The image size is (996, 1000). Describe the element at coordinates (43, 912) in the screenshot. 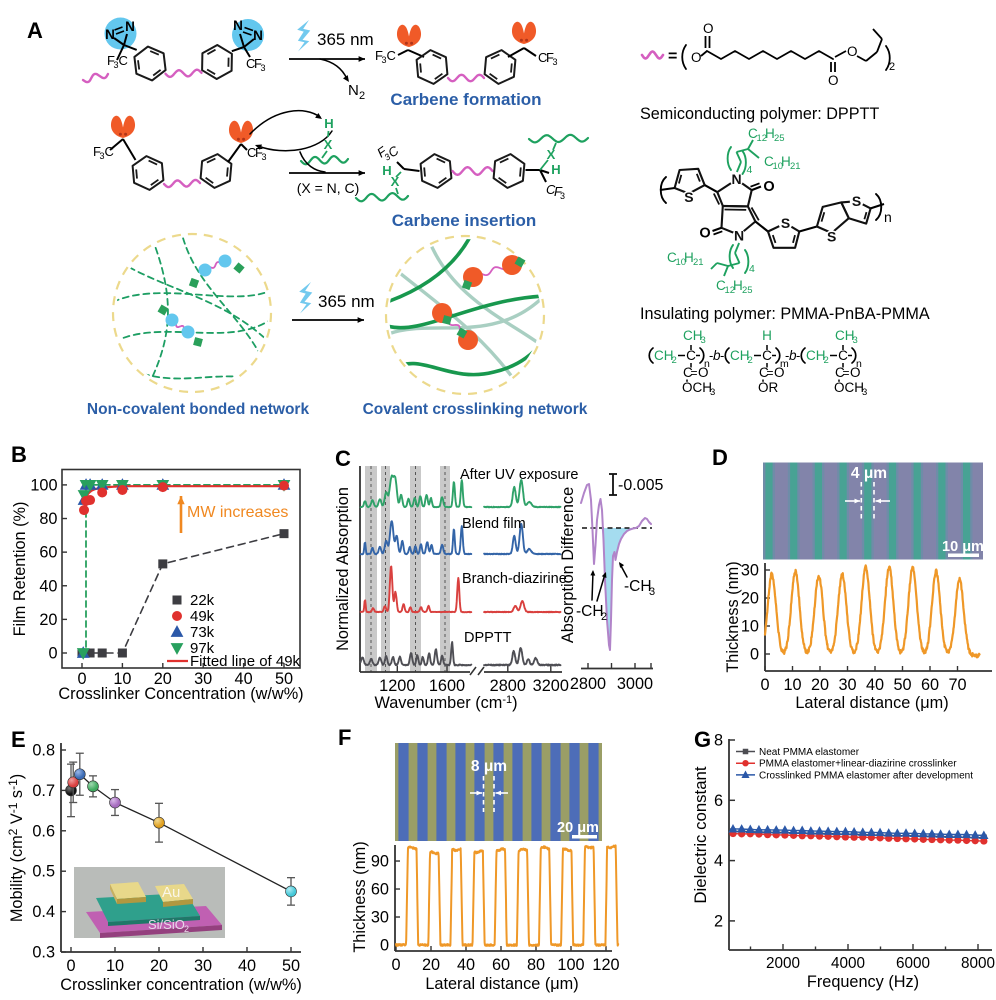

I see `svg-text: 0.4` at that location.